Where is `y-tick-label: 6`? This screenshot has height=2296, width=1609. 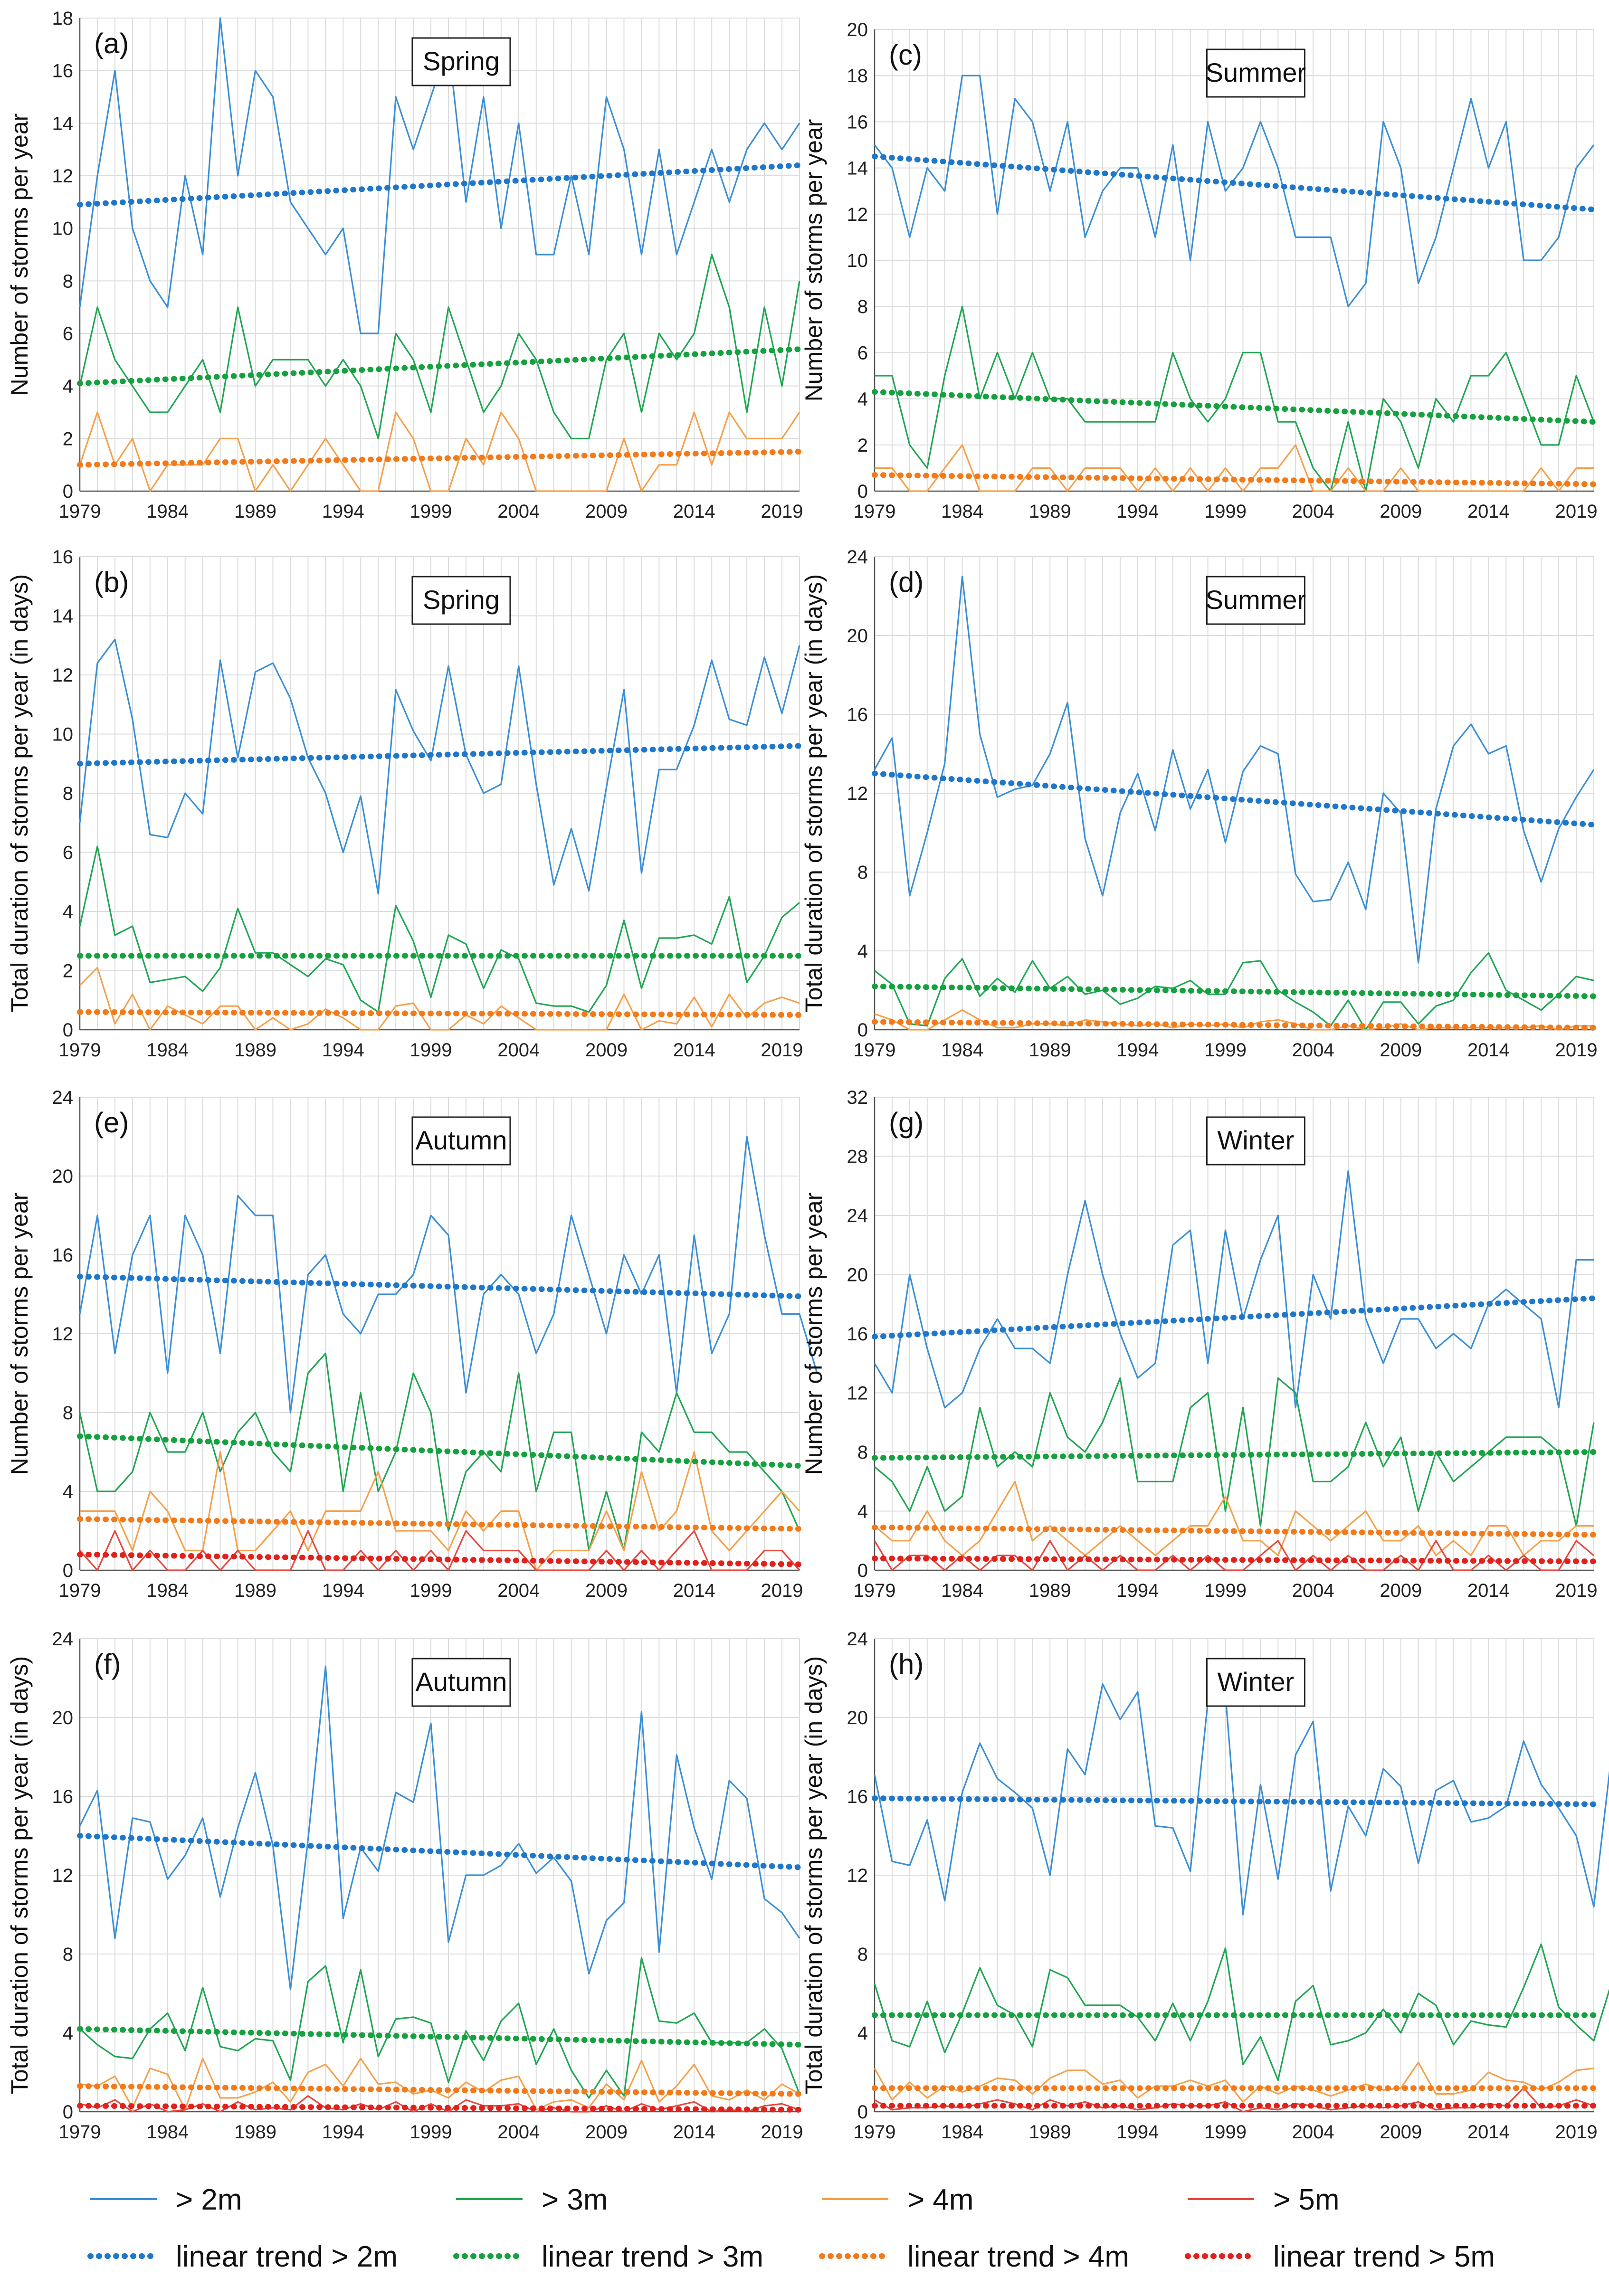
y-tick-label: 6 is located at coordinates (68, 853).